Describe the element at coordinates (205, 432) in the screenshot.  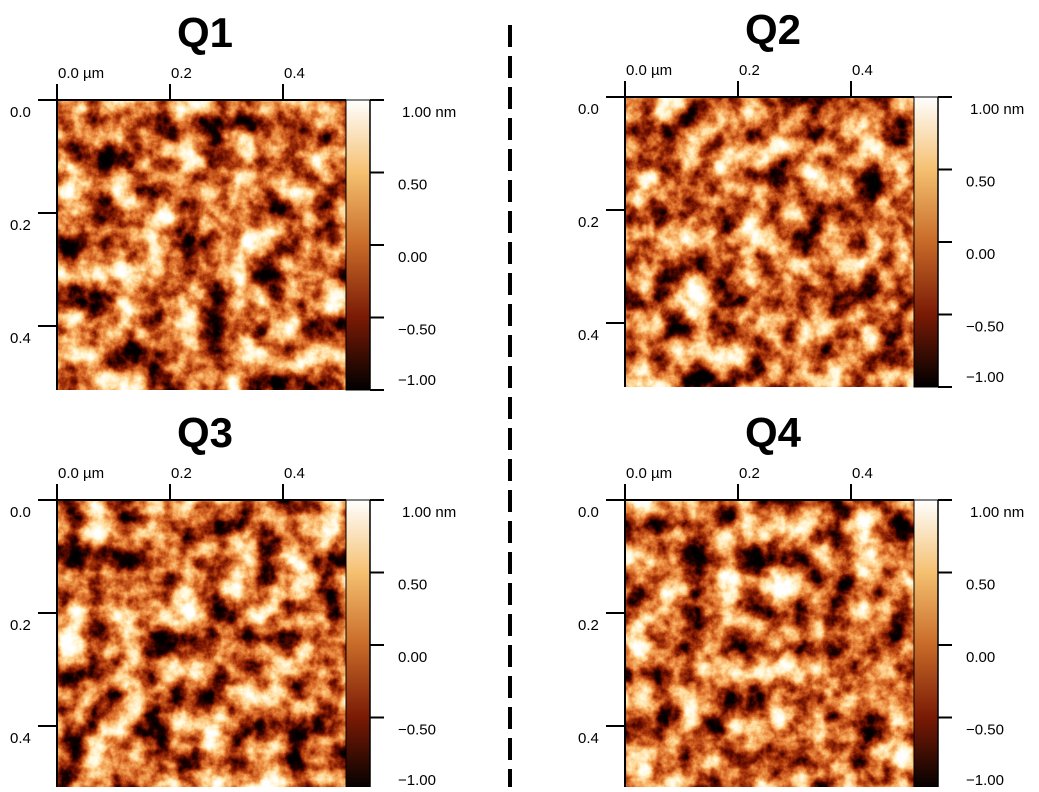
I see `panel-title: Q3` at that location.